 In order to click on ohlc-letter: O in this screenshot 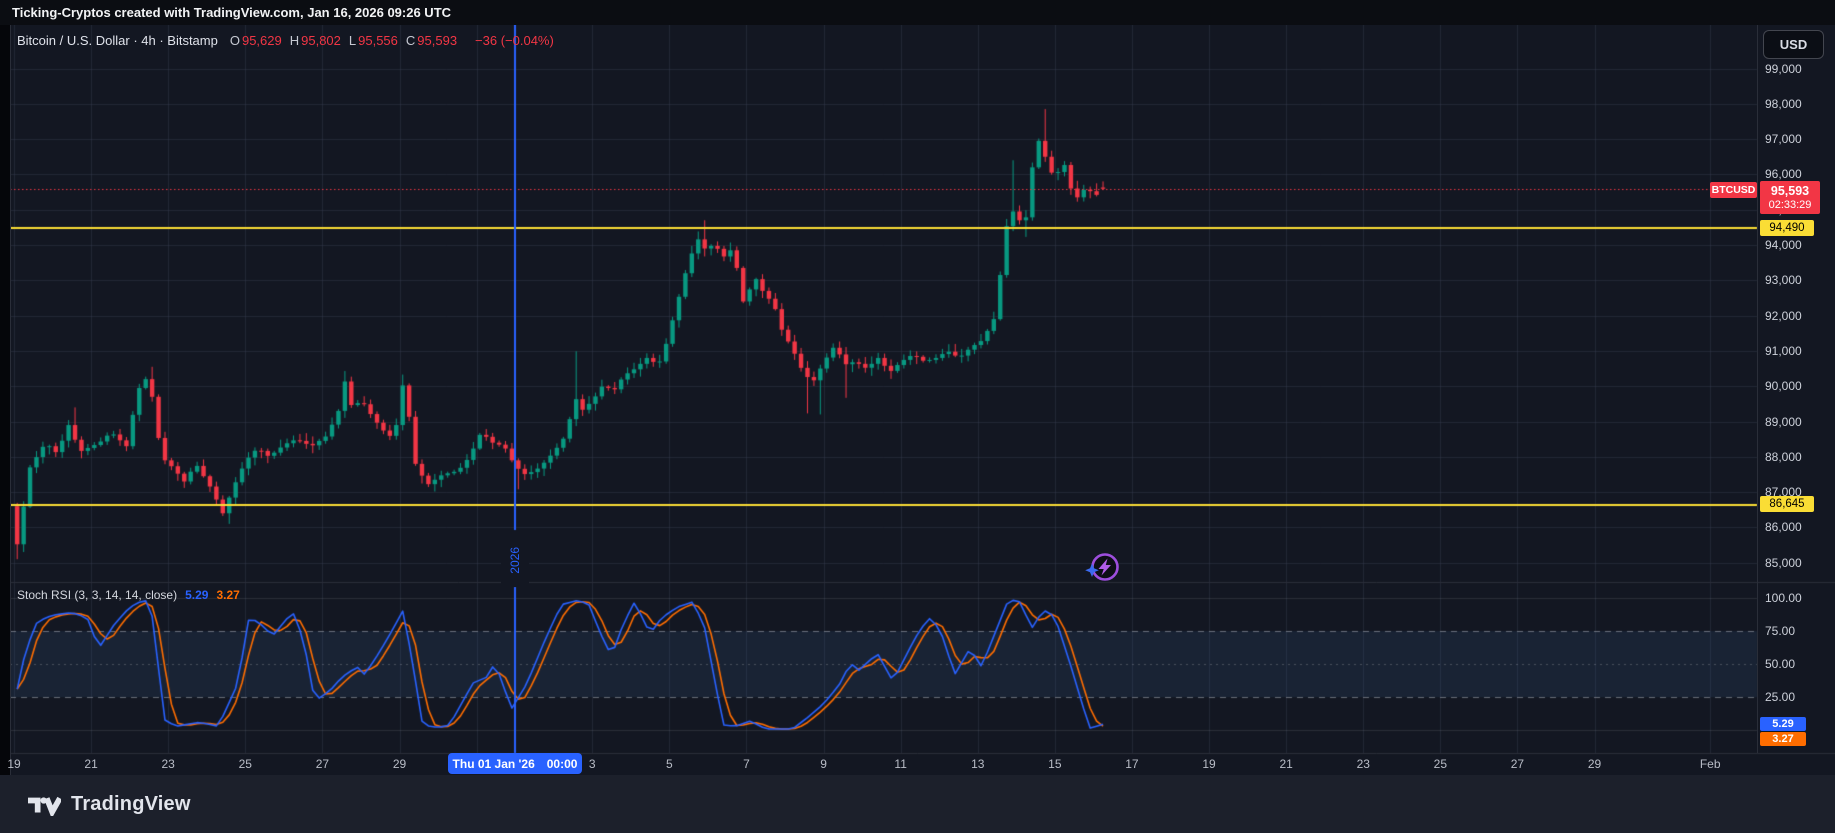, I will do `click(234, 40)`.